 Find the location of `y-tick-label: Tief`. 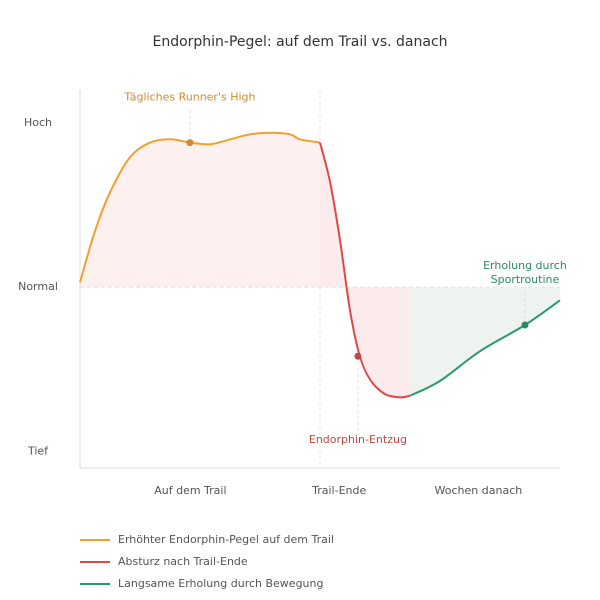

y-tick-label: Tief is located at coordinates (38, 451).